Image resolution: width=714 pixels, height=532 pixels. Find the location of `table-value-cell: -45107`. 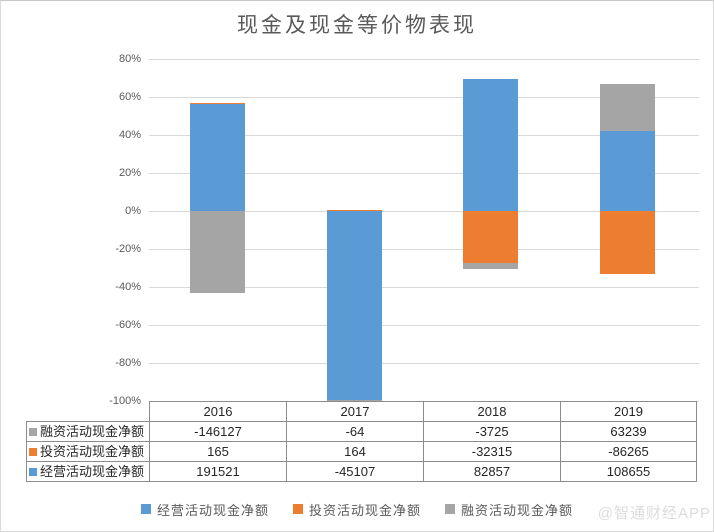

table-value-cell: -45107 is located at coordinates (355, 471).